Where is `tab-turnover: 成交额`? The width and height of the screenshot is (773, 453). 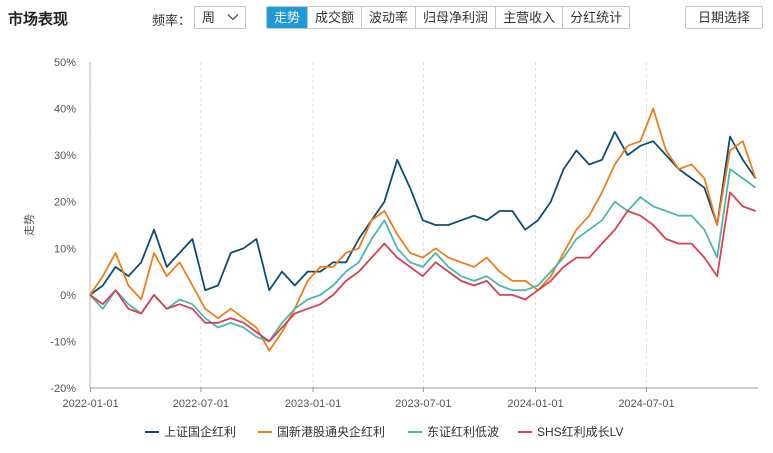 tab-turnover: 成交额 is located at coordinates (334, 17).